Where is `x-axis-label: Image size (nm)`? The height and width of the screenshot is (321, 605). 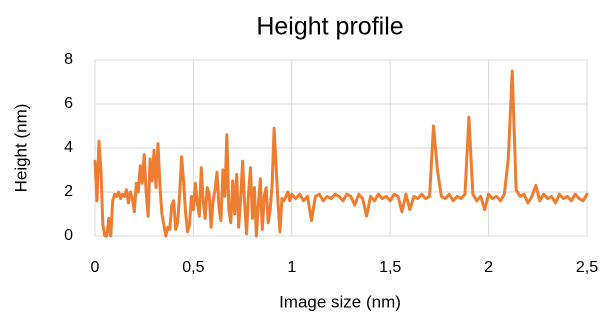
x-axis-label: Image size (nm) is located at coordinates (340, 301).